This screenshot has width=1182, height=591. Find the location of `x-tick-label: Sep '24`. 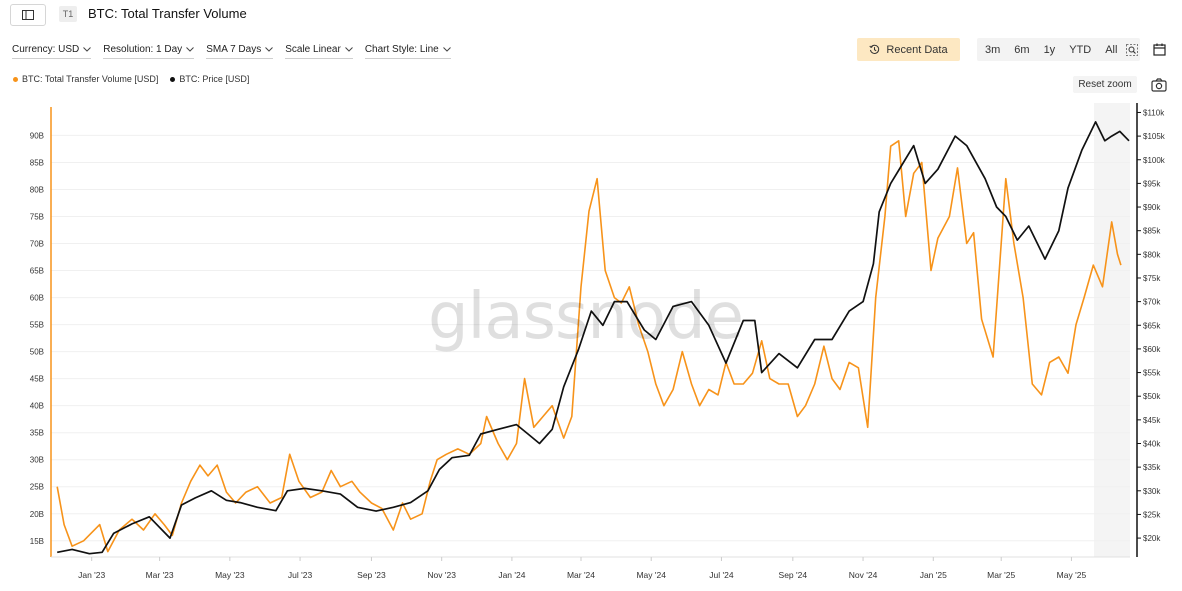

x-tick-label: Sep '24 is located at coordinates (793, 575).